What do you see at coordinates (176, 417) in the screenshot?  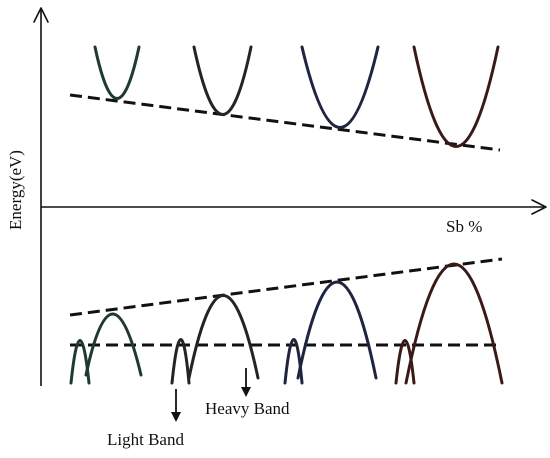 I see `light-band-pointer-arrowhead` at bounding box center [176, 417].